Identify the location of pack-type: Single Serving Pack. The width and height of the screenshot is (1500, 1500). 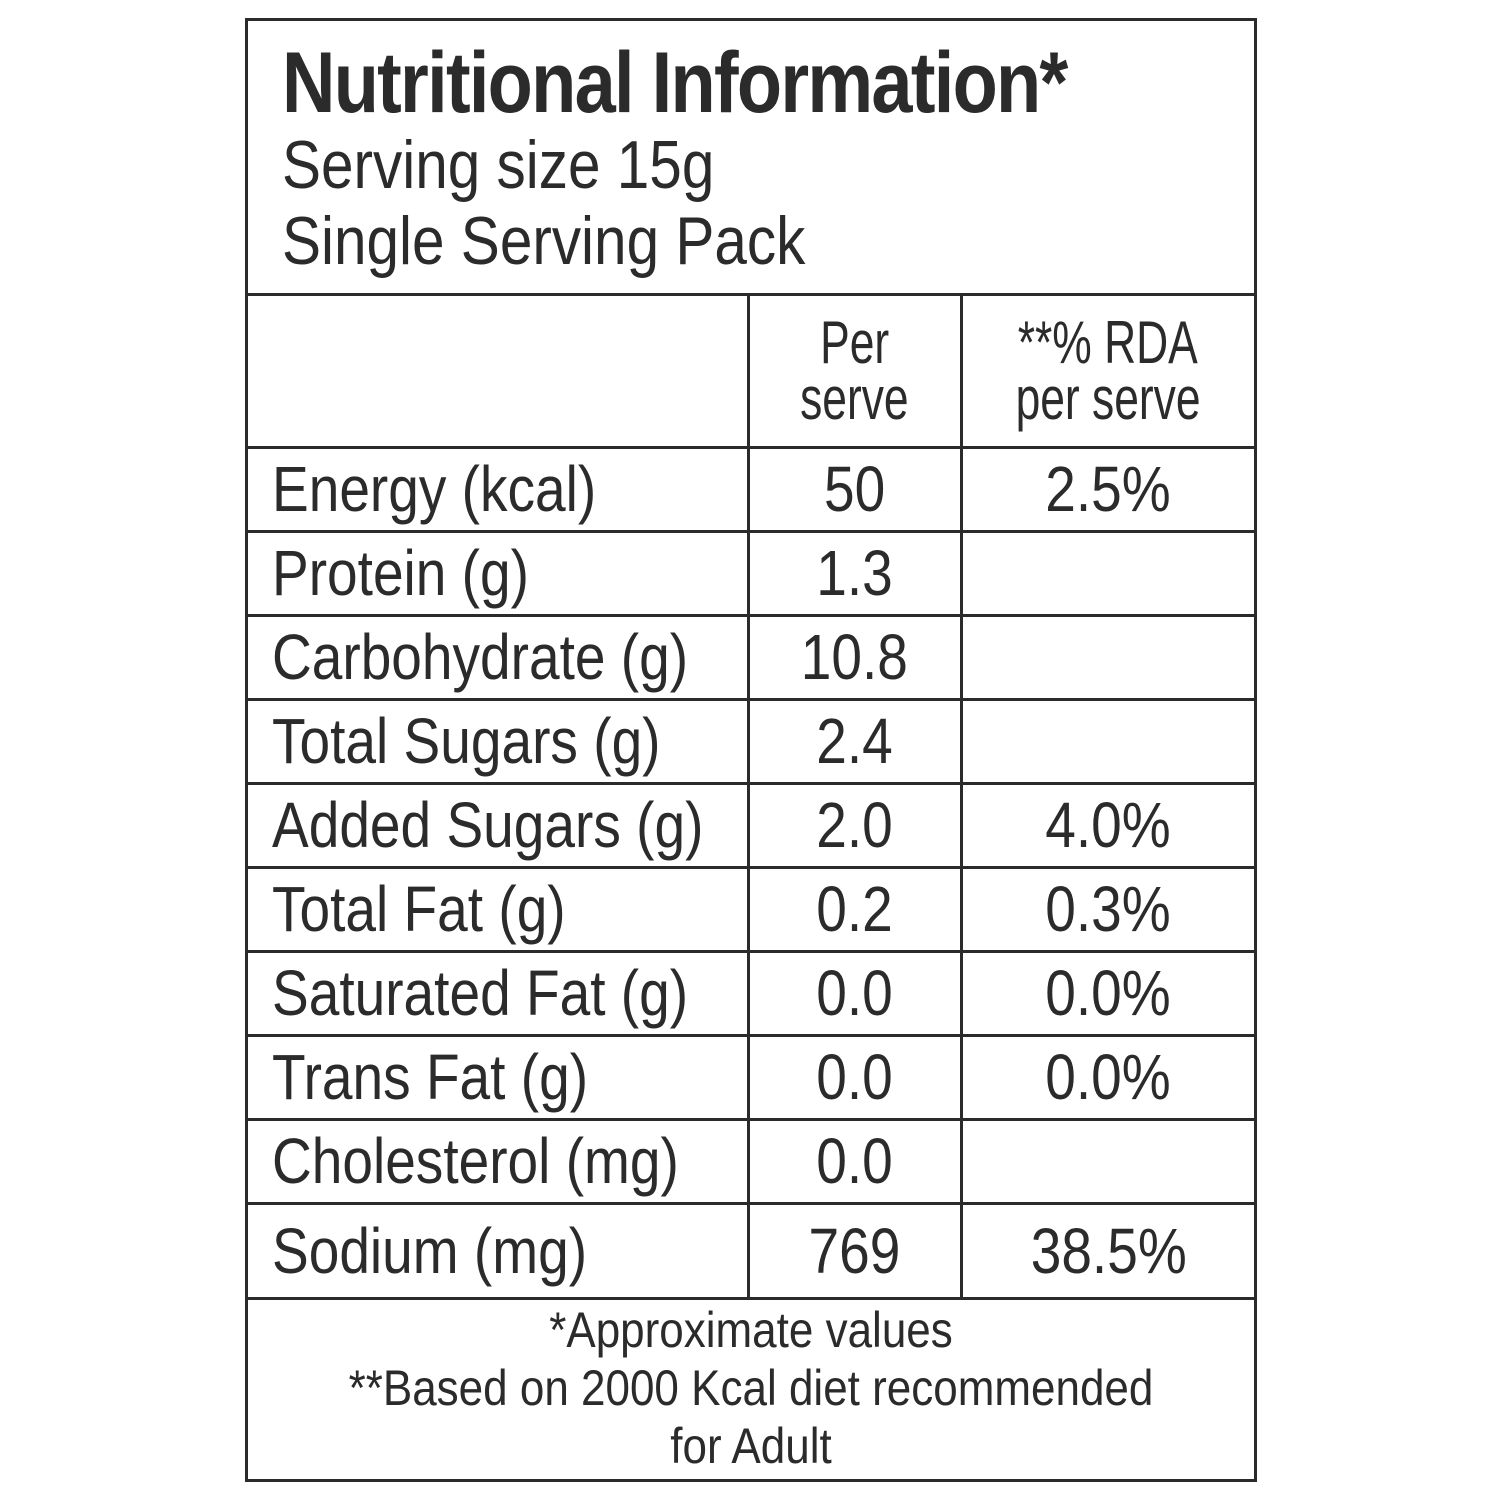
(544, 241).